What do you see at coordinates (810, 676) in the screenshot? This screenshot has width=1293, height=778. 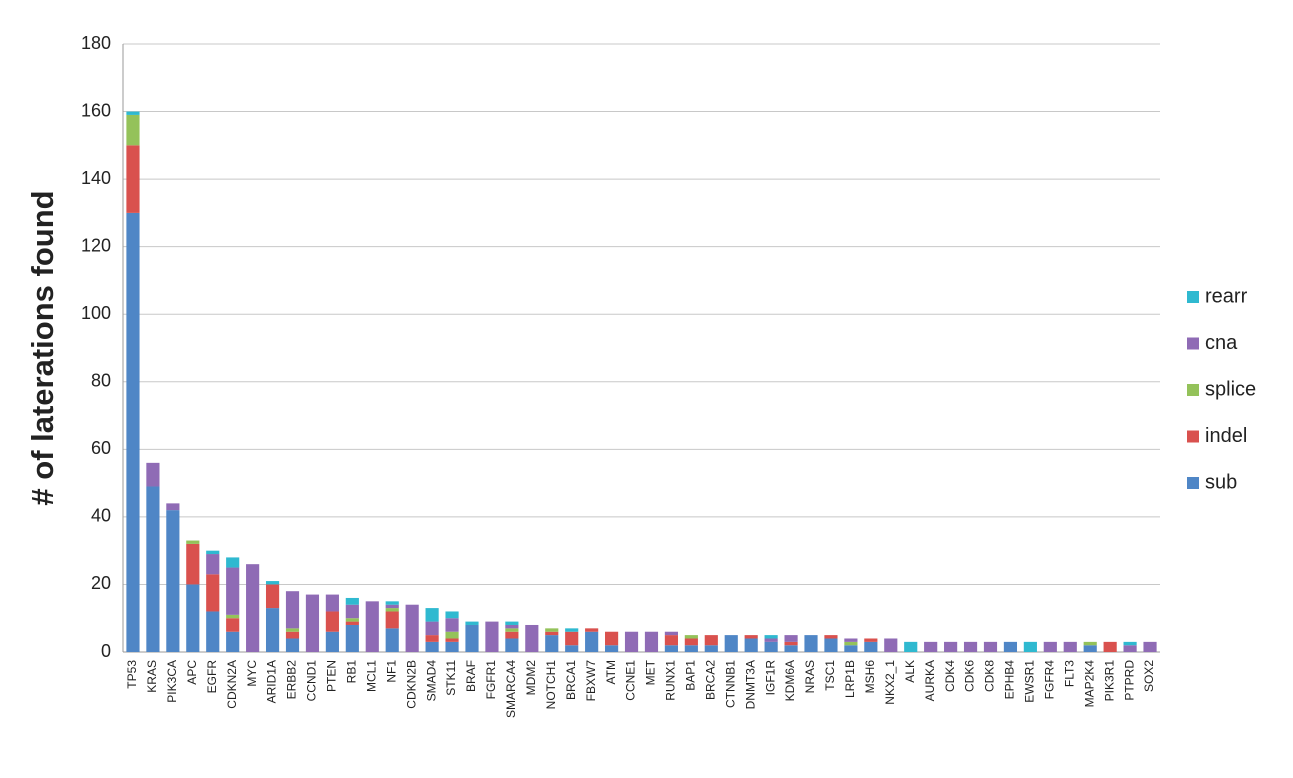 I see `x-tick-label: NRAS` at bounding box center [810, 676].